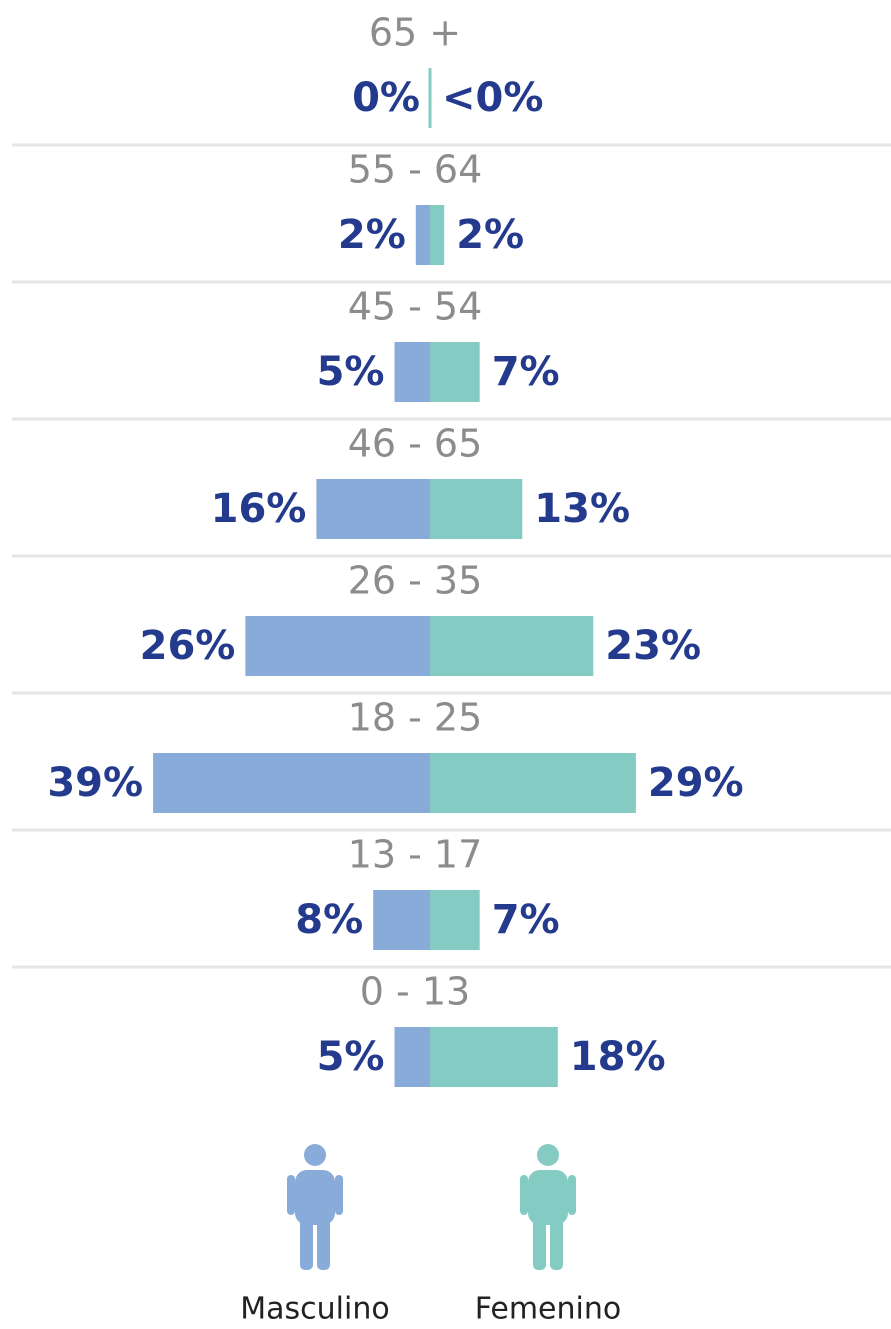 The height and width of the screenshot is (1329, 891). Describe the element at coordinates (492, 98) in the screenshot. I see `value-label: <0%` at that location.